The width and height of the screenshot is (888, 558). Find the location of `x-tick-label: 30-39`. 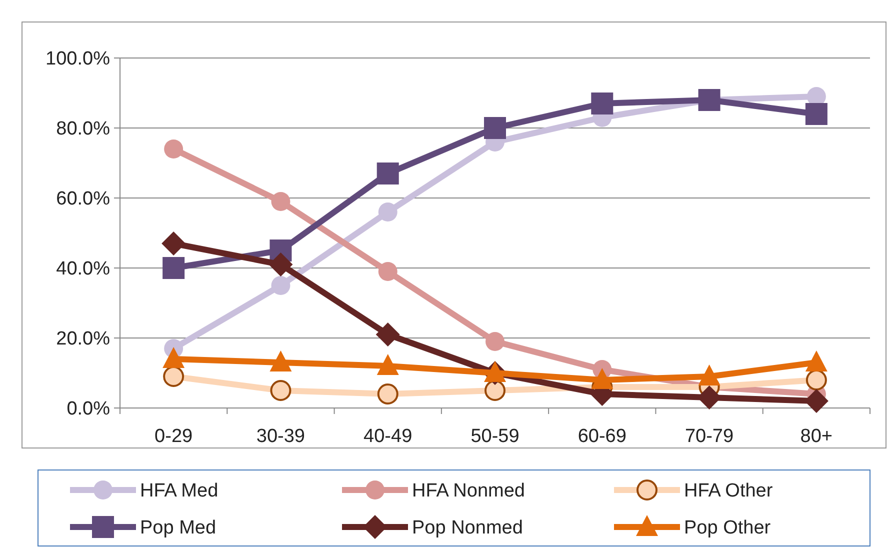

x-tick-label: 30-39 is located at coordinates (281, 436).